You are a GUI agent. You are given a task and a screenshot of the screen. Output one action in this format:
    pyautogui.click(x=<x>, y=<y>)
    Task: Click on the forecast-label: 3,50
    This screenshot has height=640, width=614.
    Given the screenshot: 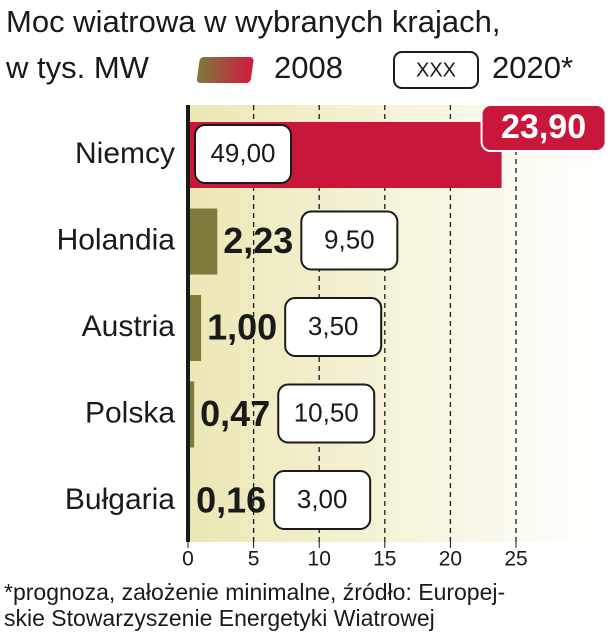 What is the action you would take?
    pyautogui.click(x=333, y=326)
    